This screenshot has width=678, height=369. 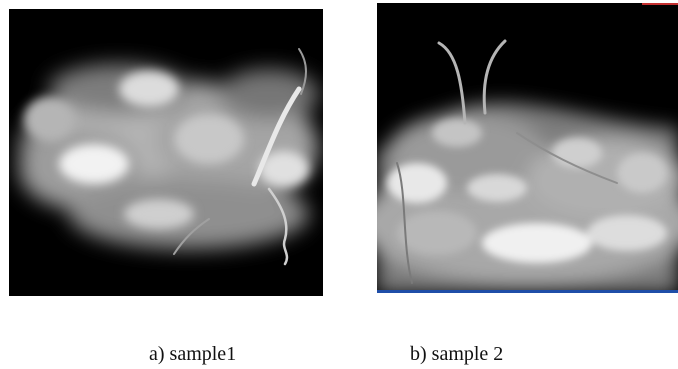 What do you see at coordinates (457, 354) in the screenshot?
I see `caption-sample-2: b) sample 2` at bounding box center [457, 354].